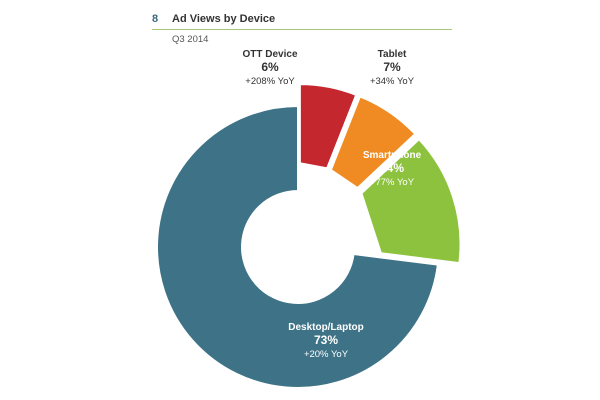 The width and height of the screenshot is (600, 400). I want to click on slice-label: Desktop/Laptop, so click(326, 327).